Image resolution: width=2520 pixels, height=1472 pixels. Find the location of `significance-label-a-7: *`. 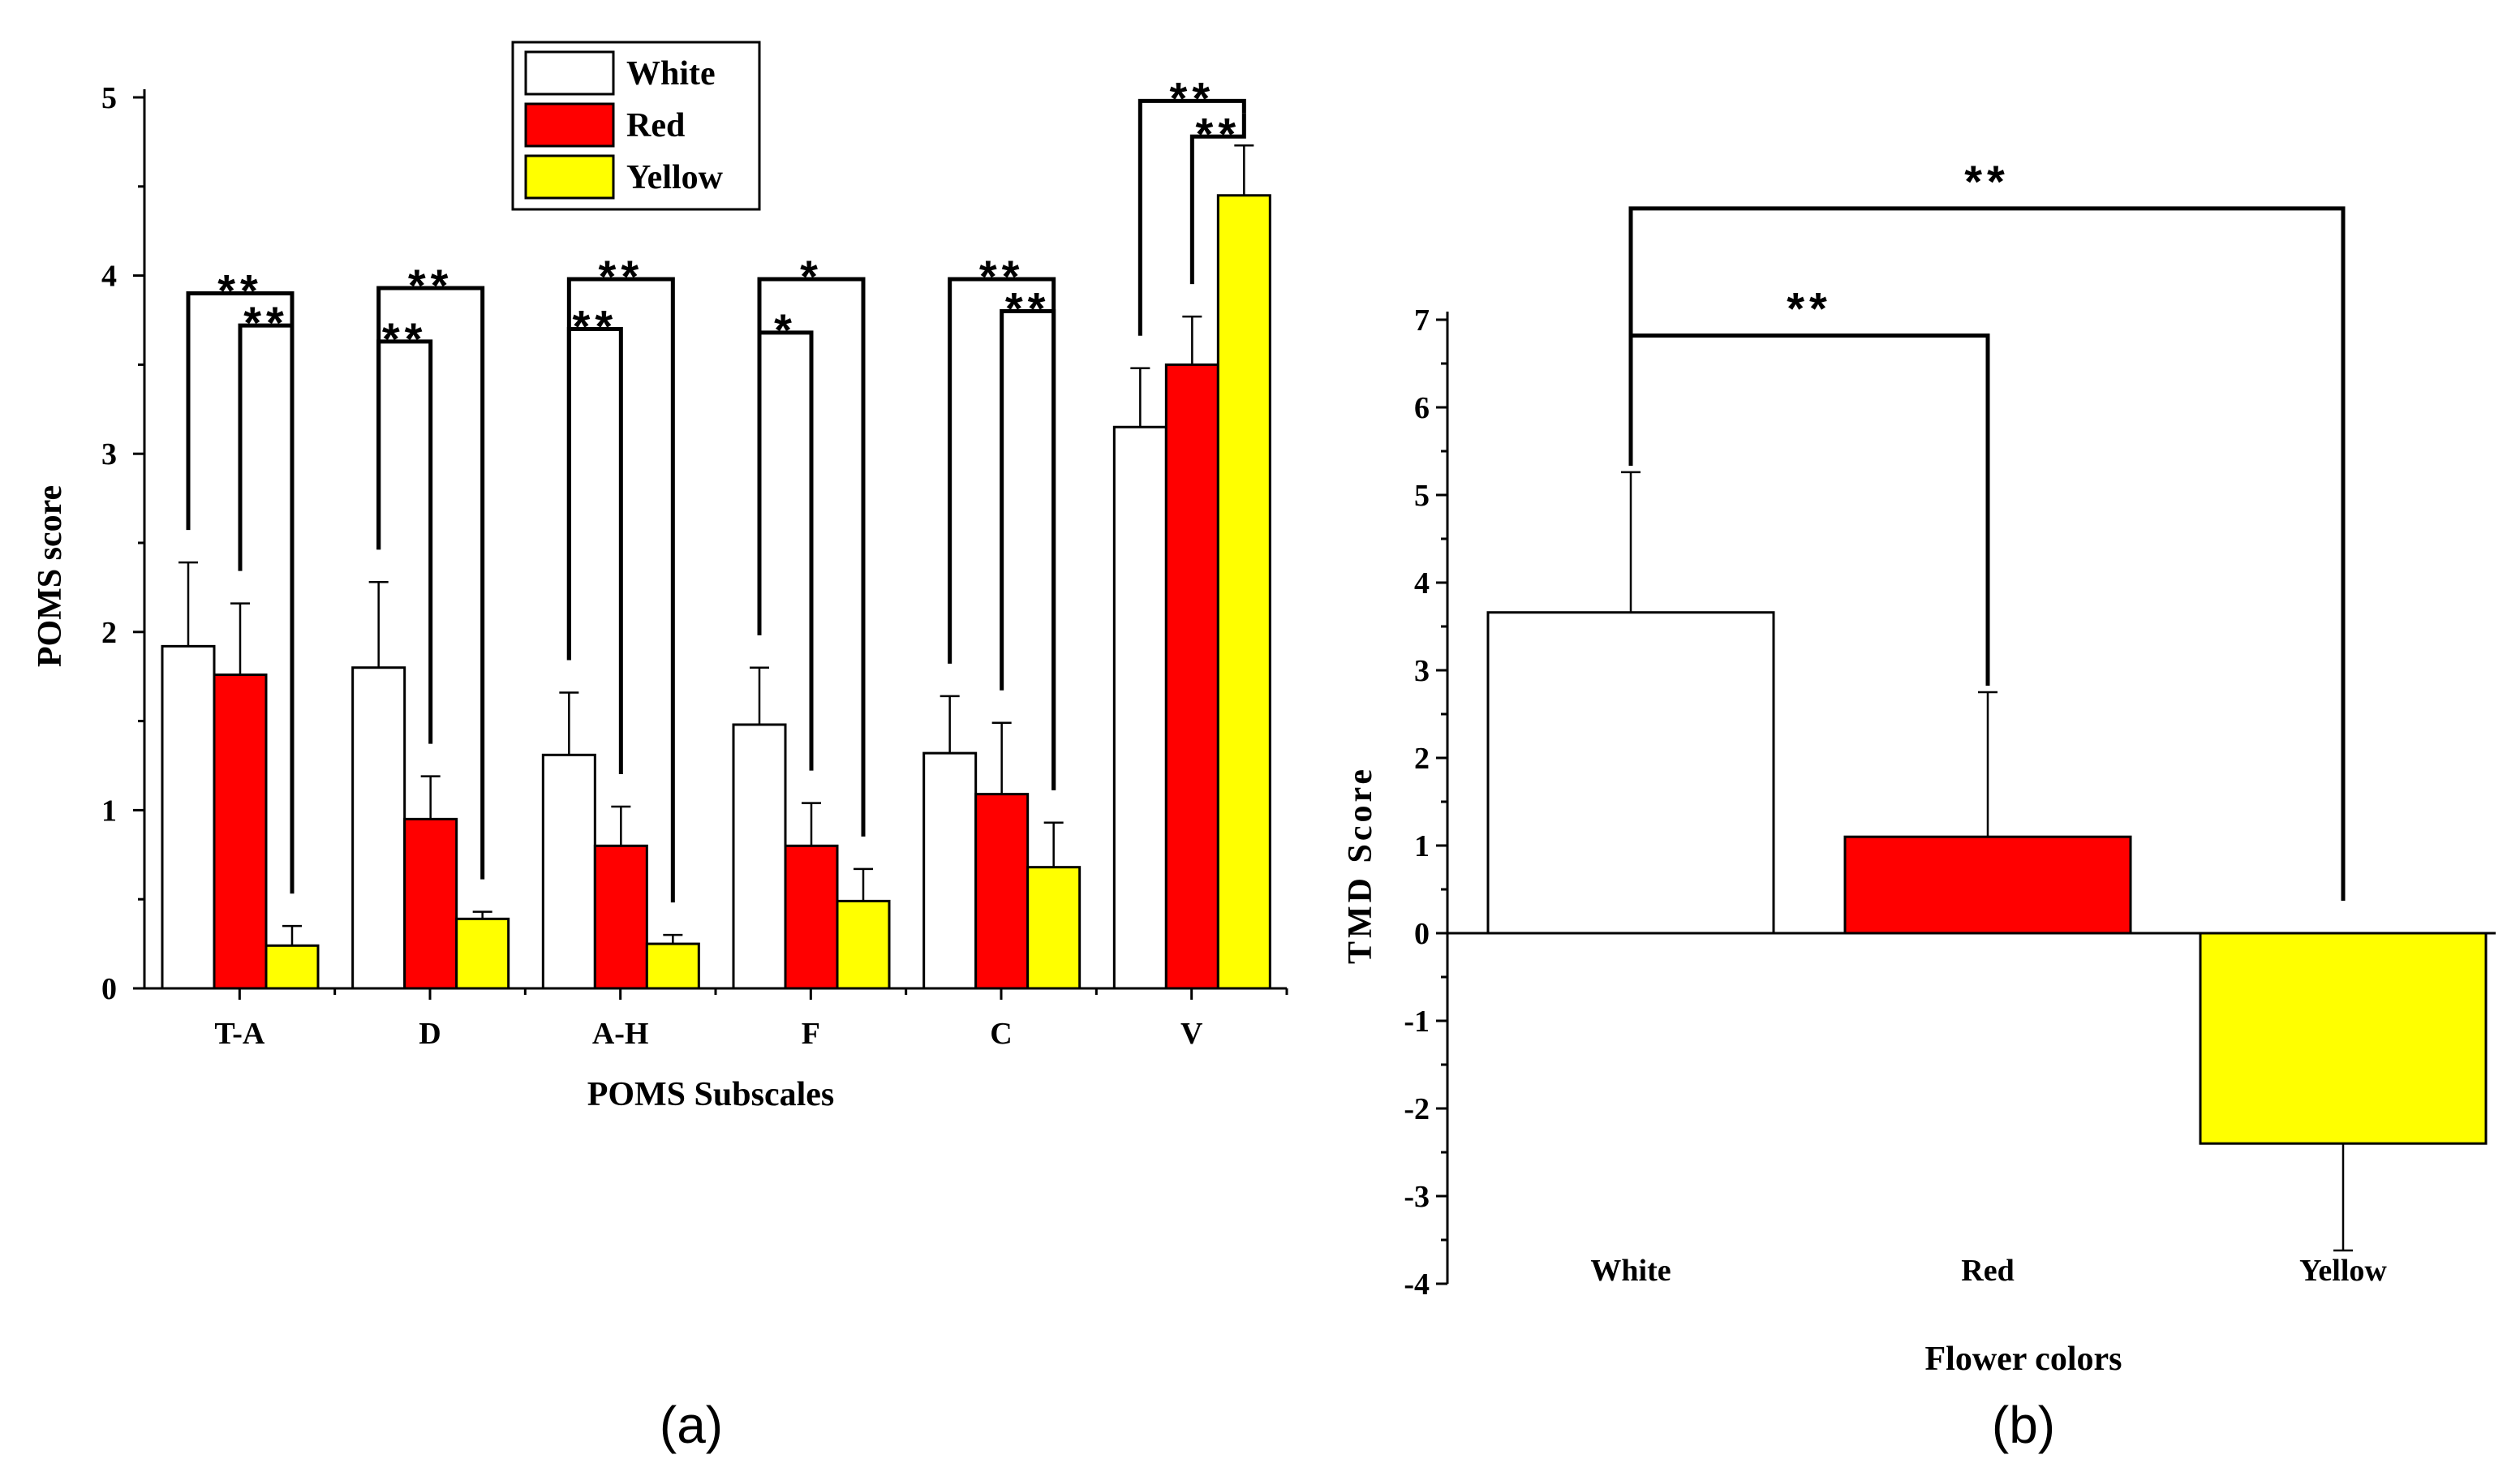

significance-label-a-7: * is located at coordinates (785, 329).